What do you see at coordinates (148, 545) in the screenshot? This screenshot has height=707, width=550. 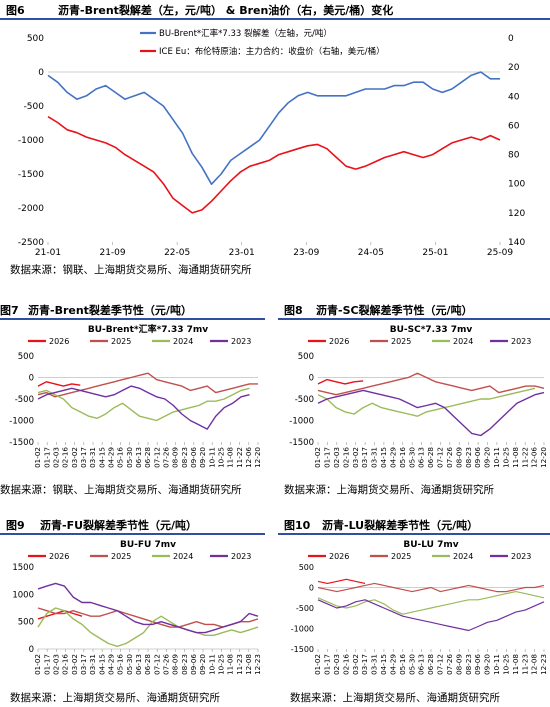 I see `fig9-chart-title: BU-FU 7mv` at bounding box center [148, 545].